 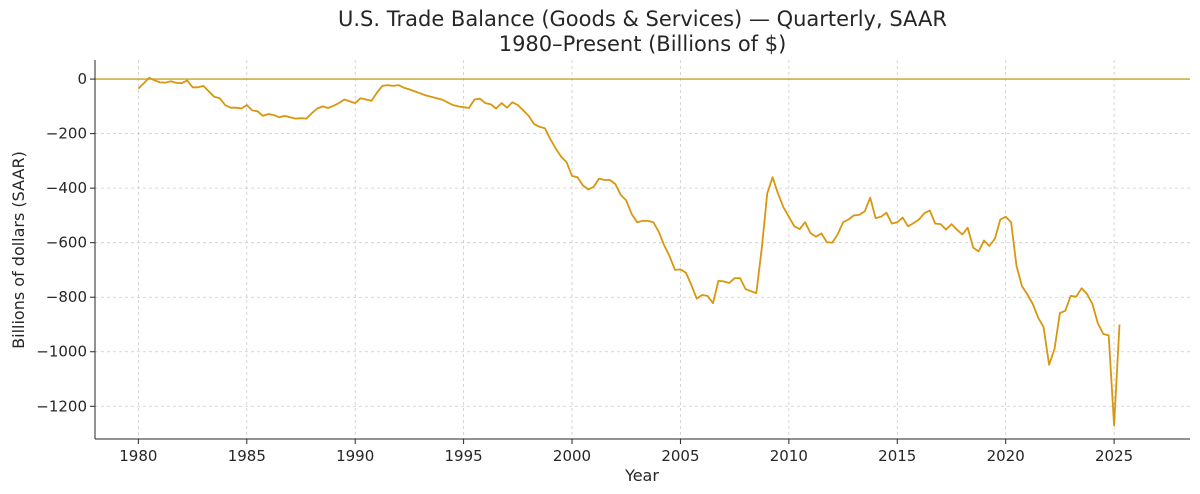 What do you see at coordinates (82, 79) in the screenshot?
I see `y-tick-label: 0` at bounding box center [82, 79].